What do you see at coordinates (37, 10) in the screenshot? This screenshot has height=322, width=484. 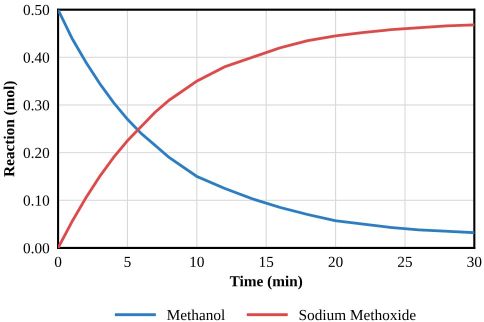 I see `y-tick-label: 0.50` at bounding box center [37, 10].